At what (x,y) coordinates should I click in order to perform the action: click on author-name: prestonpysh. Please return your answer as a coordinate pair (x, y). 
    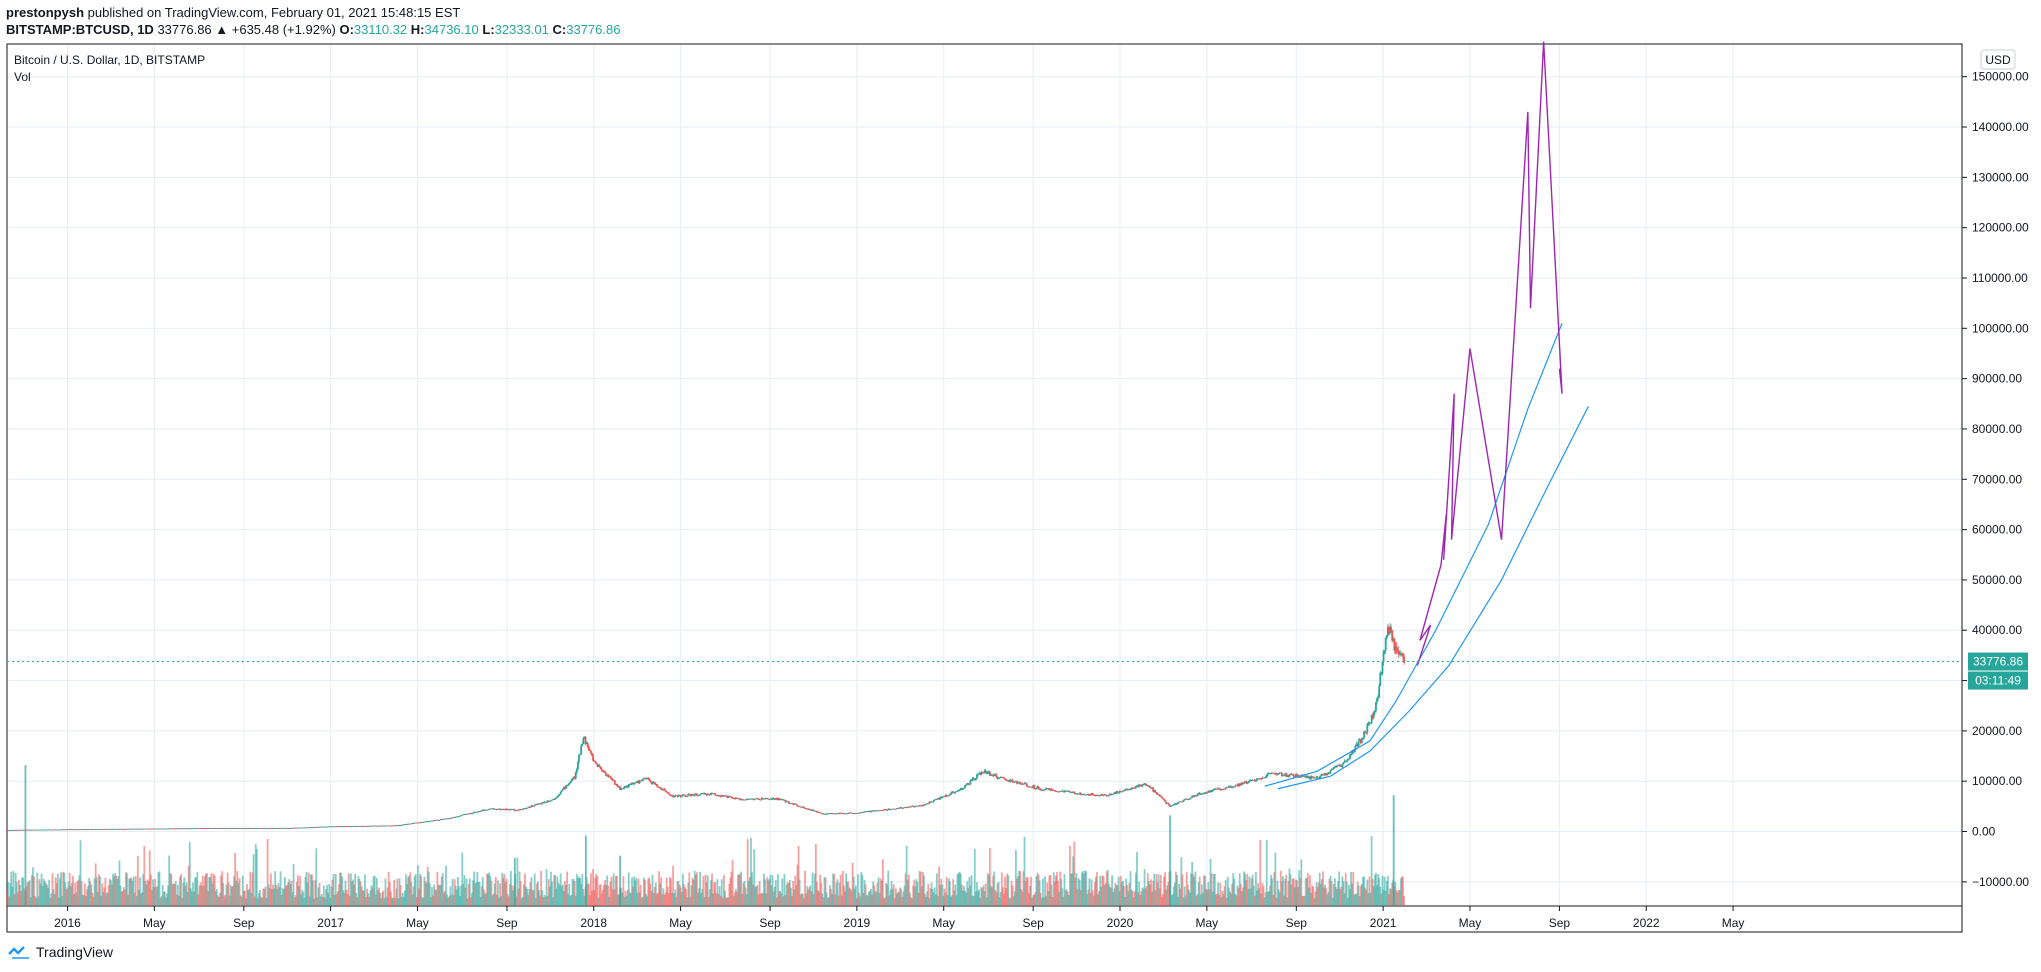
    Looking at the image, I should click on (45, 12).